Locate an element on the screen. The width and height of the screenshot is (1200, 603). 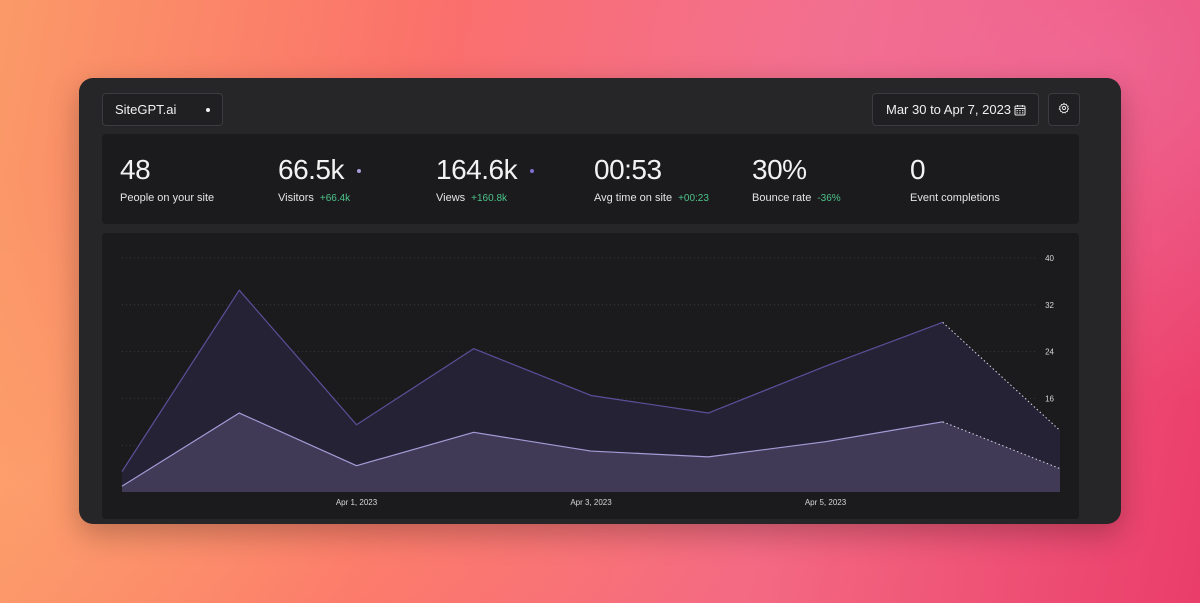
site-selector: SiteGPT.ai is located at coordinates (162, 109).